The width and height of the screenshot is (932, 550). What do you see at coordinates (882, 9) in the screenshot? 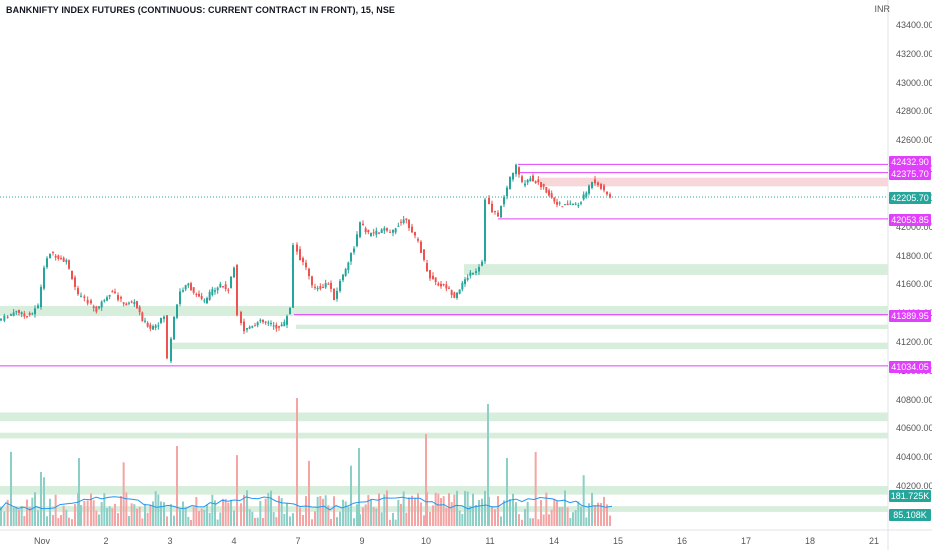
I see `currency-label: INR` at bounding box center [882, 9].